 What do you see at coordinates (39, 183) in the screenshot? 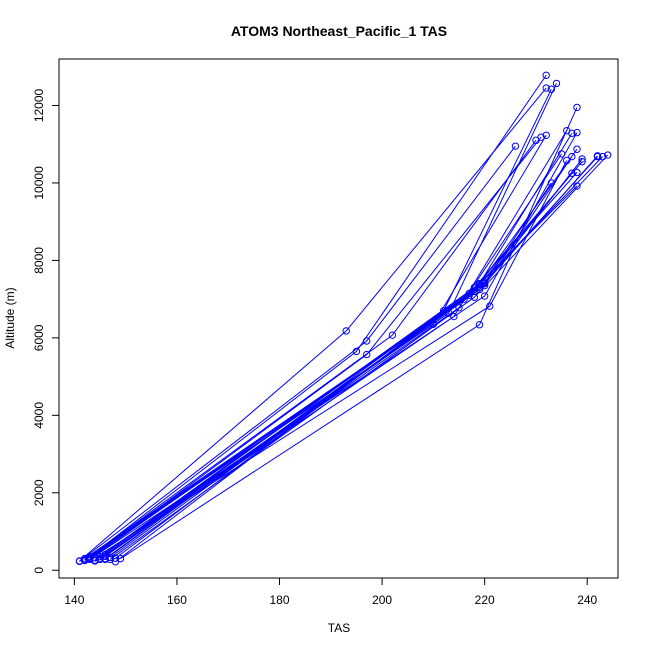
I see `y-tick-label-5: 10000` at bounding box center [39, 183].